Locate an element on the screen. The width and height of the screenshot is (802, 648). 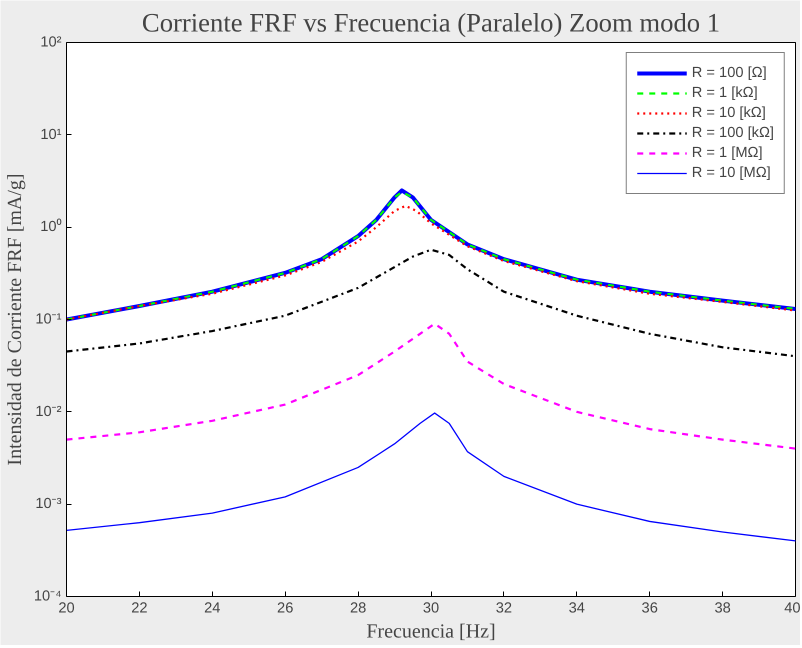
y-tick-label: 10⁻¹ is located at coordinates (48, 320).